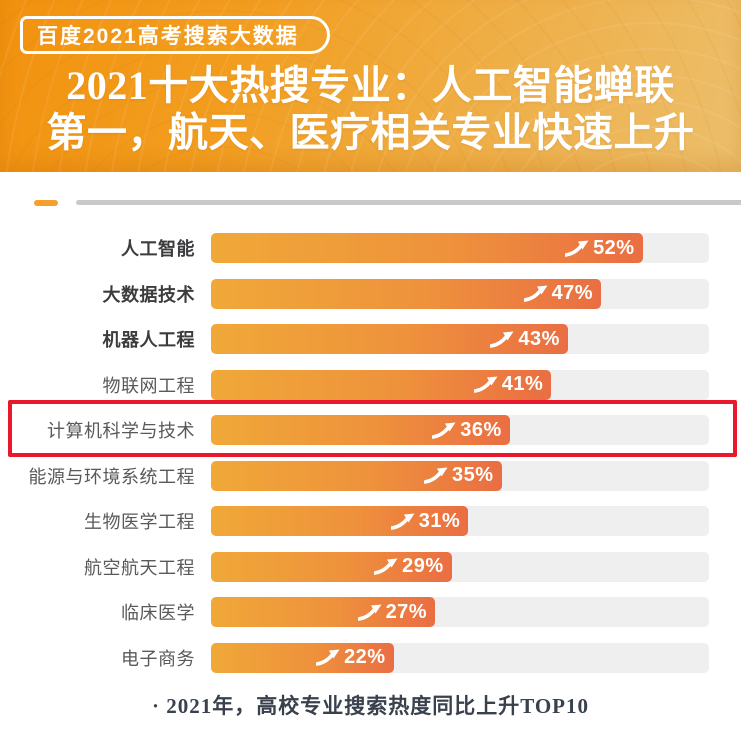 This screenshot has height=744, width=741. What do you see at coordinates (472, 475) in the screenshot?
I see `bar-value: 35%` at bounding box center [472, 475].